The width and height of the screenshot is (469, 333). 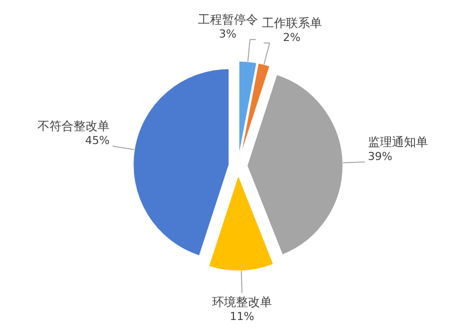 What do you see at coordinates (242, 316) in the screenshot?
I see `data-label: 11%` at bounding box center [242, 316].